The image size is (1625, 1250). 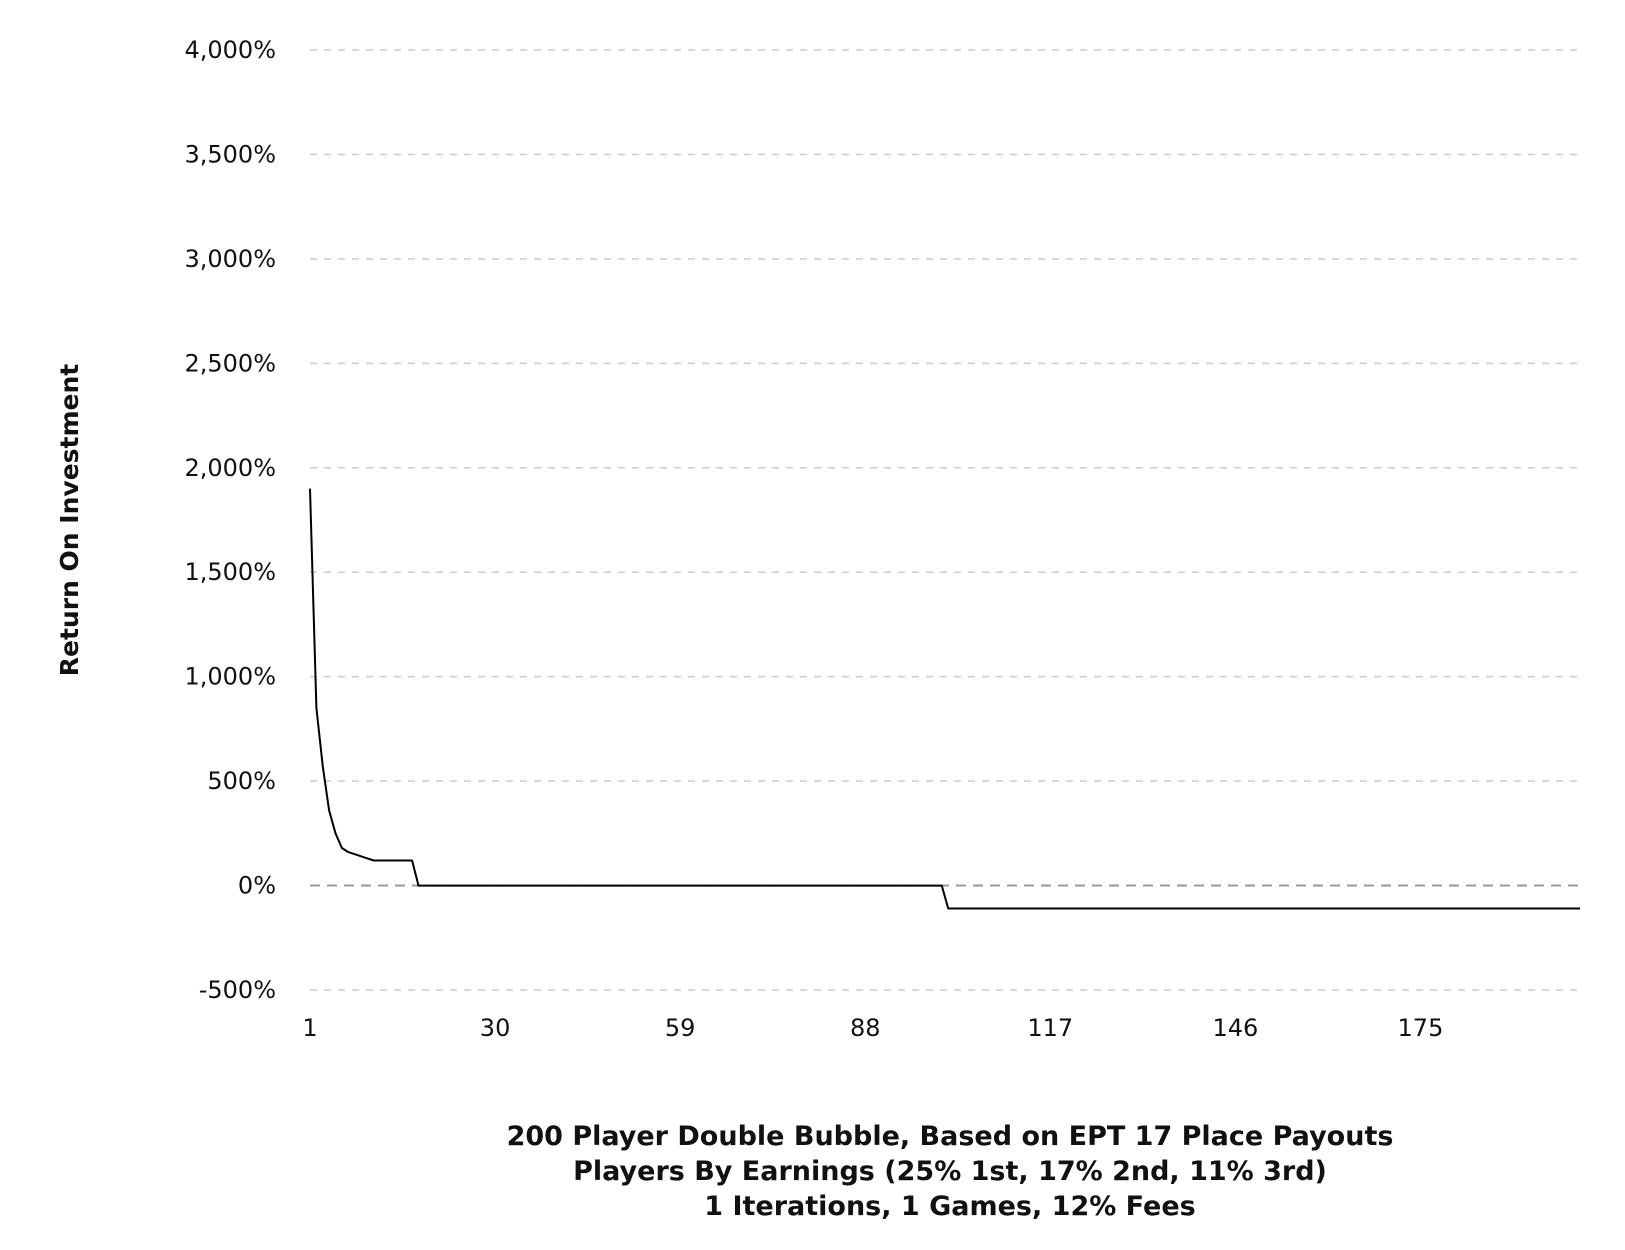 I want to click on y-tick-label: 3,500%, so click(x=230, y=154).